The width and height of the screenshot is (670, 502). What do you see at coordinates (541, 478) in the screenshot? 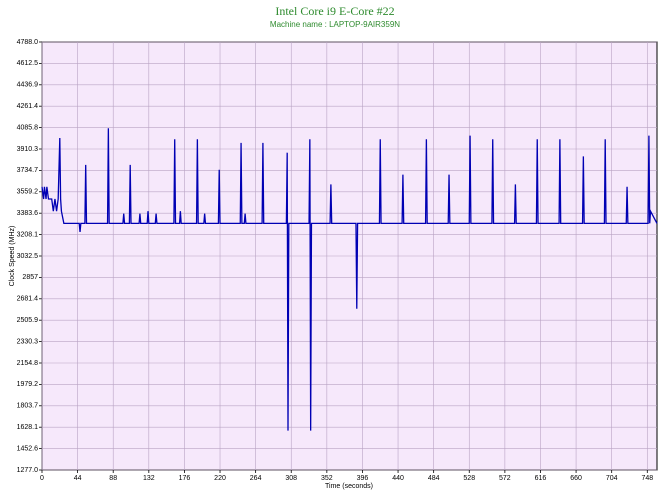
I see `x-tick-label: 616` at bounding box center [541, 478].